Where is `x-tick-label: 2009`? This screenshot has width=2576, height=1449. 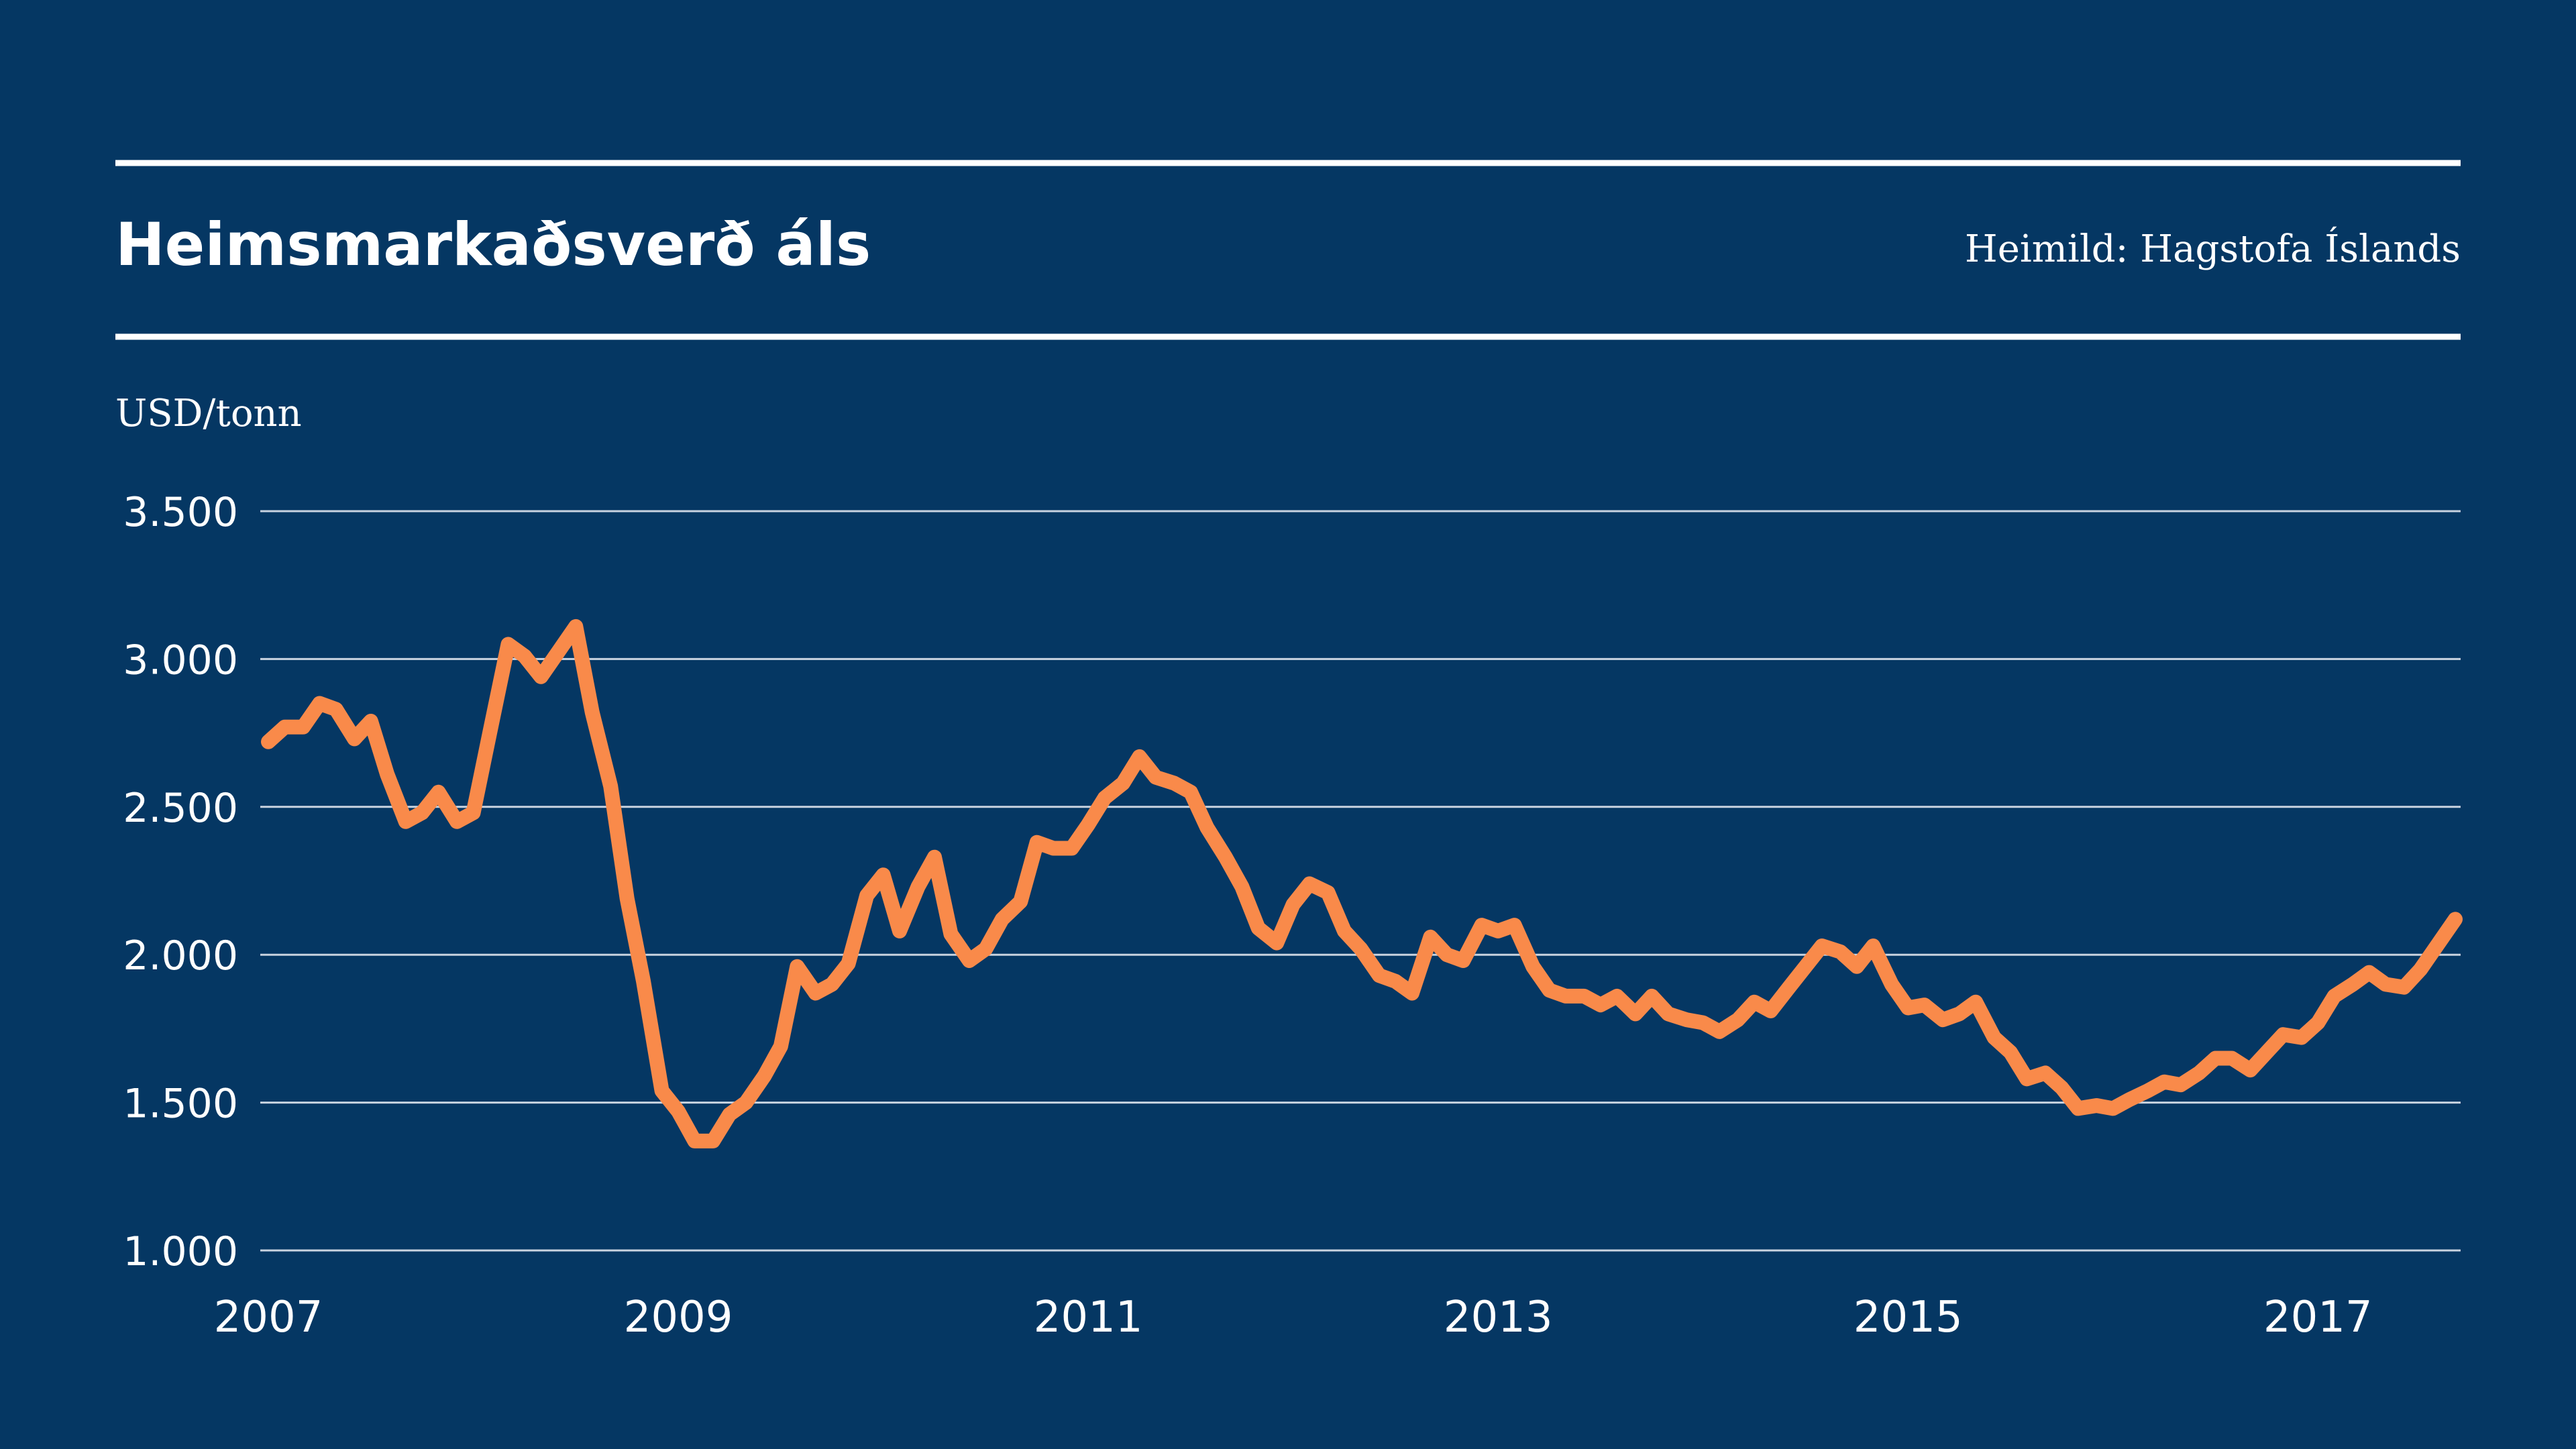
x-tick-label: 2009 is located at coordinates (678, 1317).